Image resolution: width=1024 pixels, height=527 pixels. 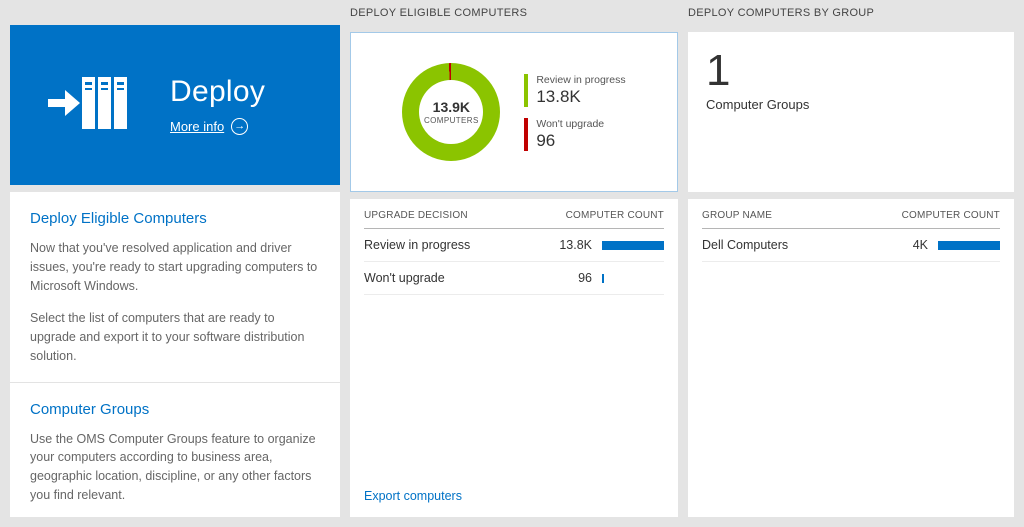 I want to click on table-header-row: UPGRADE DECISION COMPUTER COUNT, so click(x=514, y=214).